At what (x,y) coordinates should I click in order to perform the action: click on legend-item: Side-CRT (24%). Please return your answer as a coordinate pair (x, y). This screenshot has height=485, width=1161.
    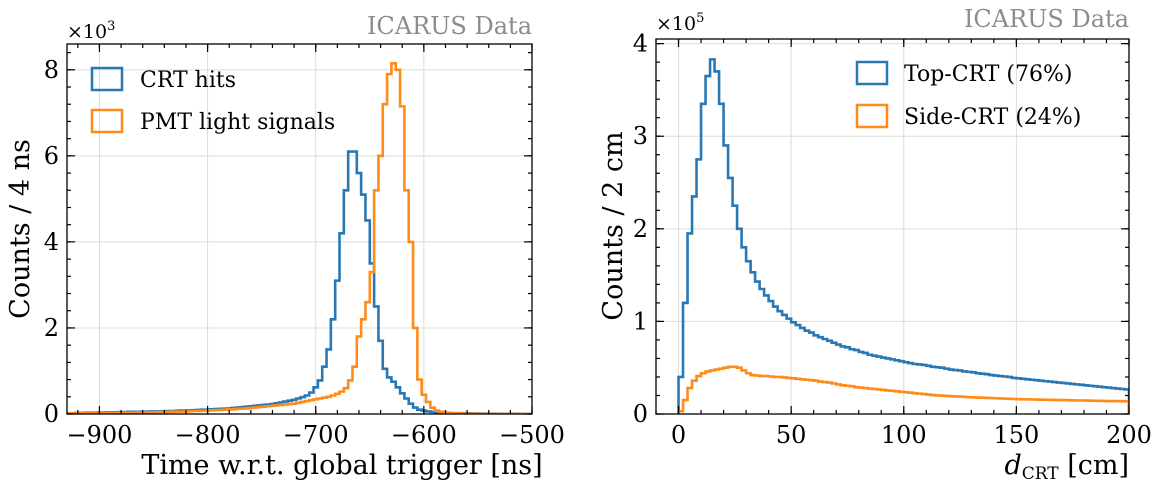
    Looking at the image, I should click on (968, 116).